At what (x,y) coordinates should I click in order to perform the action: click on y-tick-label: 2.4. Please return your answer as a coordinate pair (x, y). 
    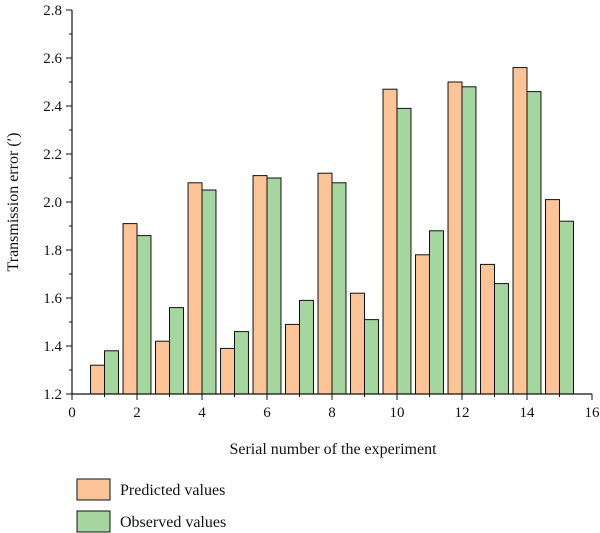
    Looking at the image, I should click on (52, 107).